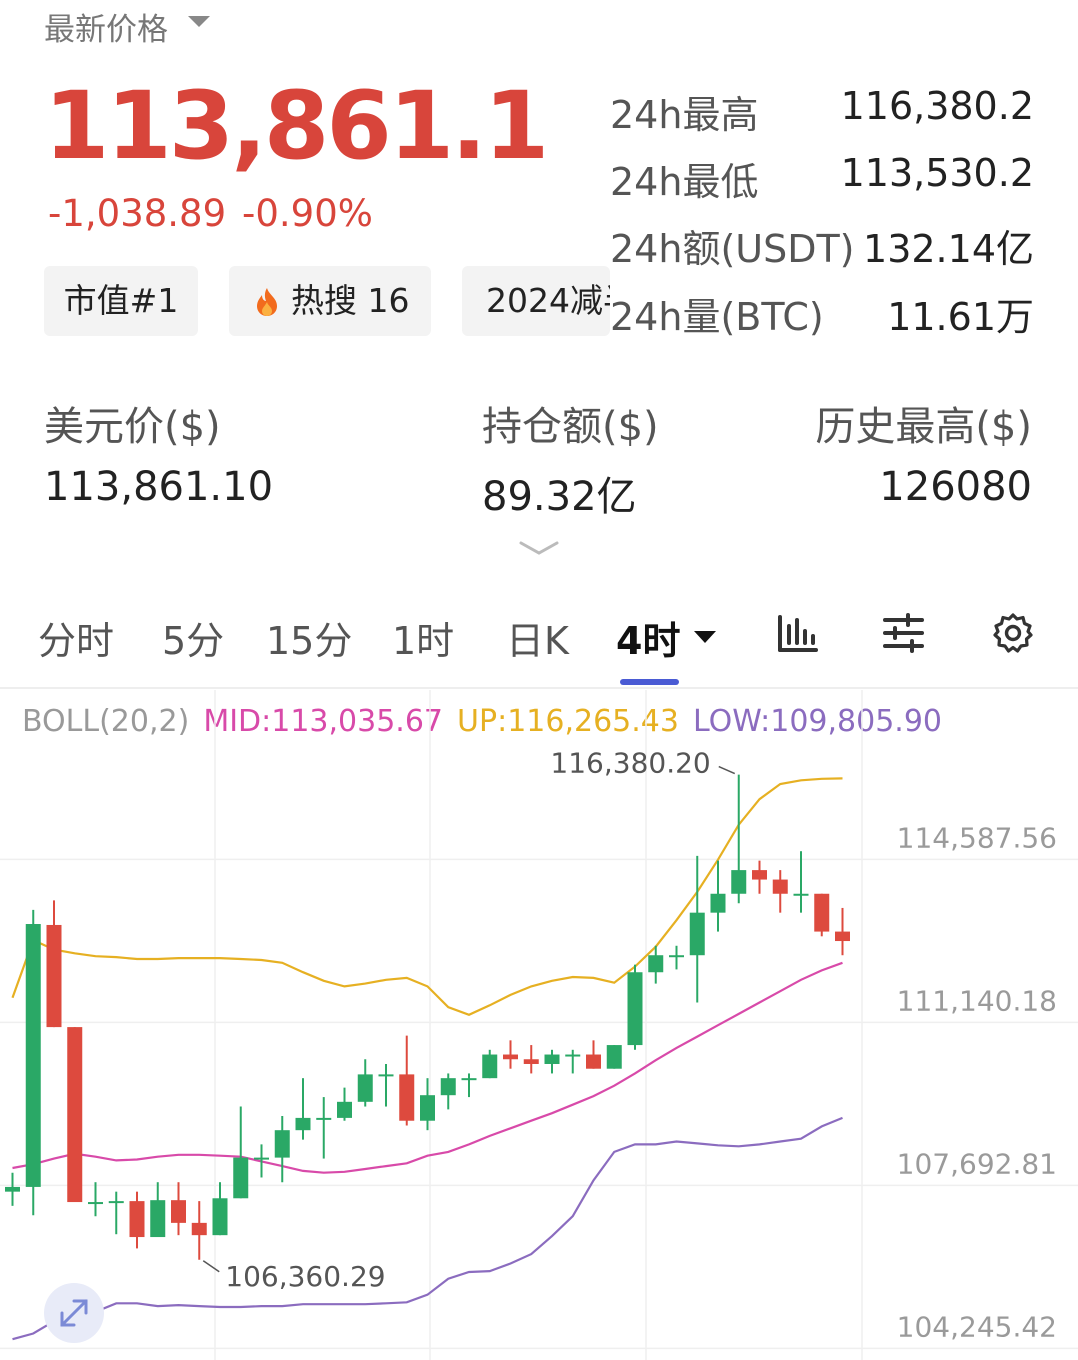  I want to click on info-value-usd-price: 113,861.10, so click(159, 487).